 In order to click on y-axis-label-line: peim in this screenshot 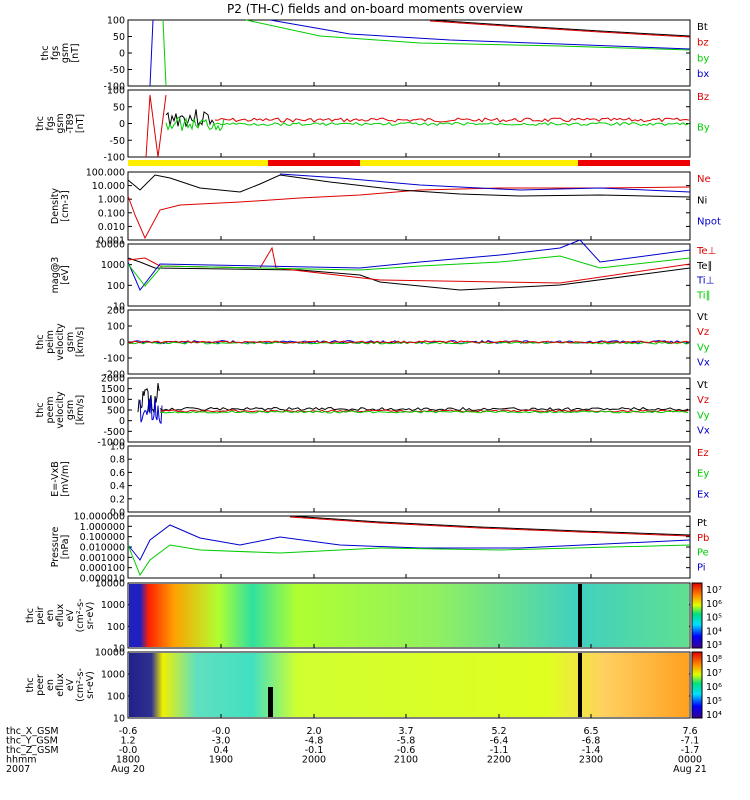, I will do `click(50, 342)`.